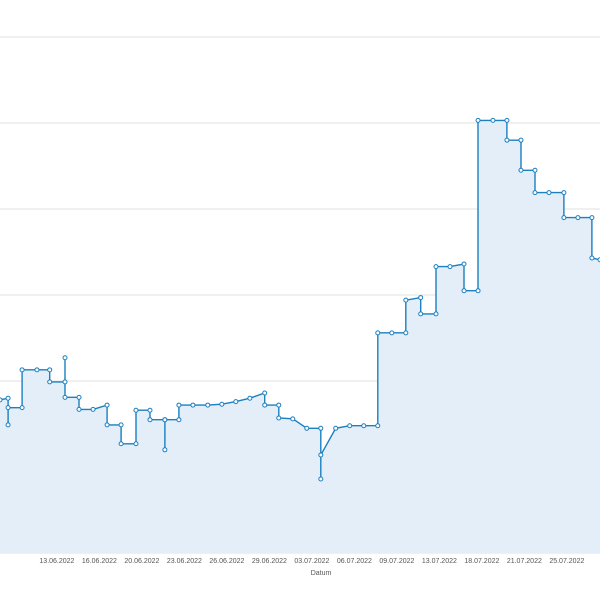 The height and width of the screenshot is (600, 600). Describe the element at coordinates (141, 561) in the screenshot. I see `x-tick-label: 20.06.2022` at that location.